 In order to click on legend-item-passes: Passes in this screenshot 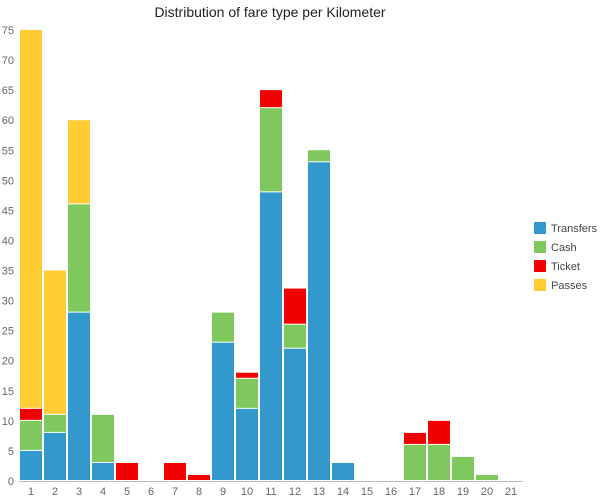, I will do `click(561, 285)`.